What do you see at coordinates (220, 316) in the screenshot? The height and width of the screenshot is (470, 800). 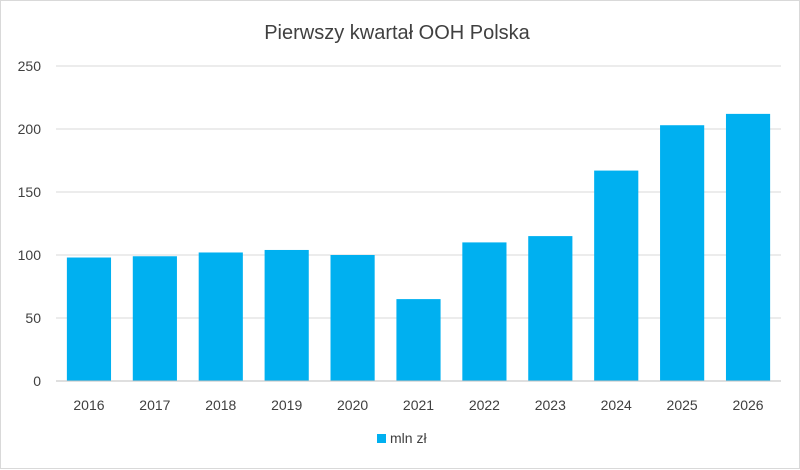 I see `bar-2018` at bounding box center [220, 316].